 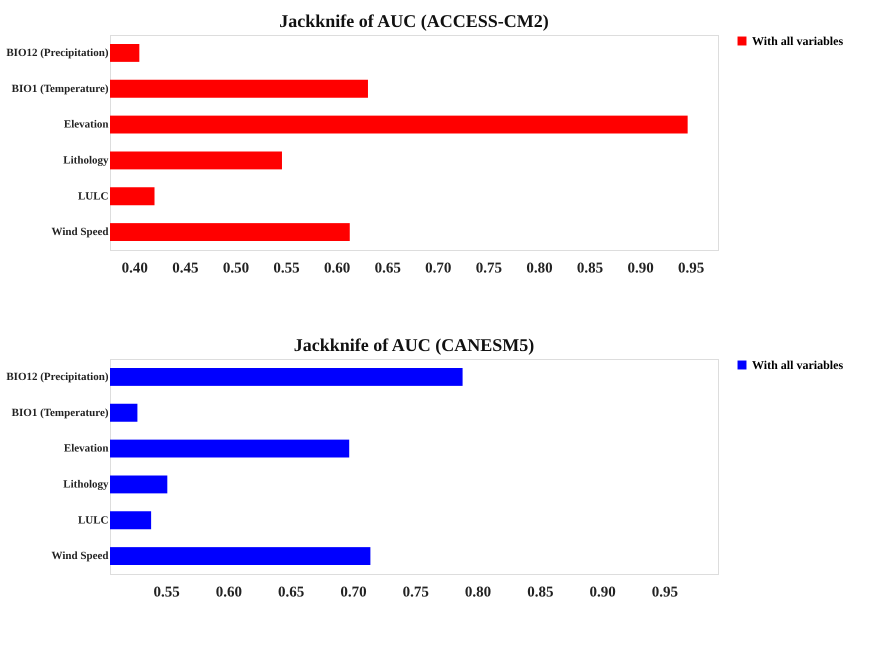 What do you see at coordinates (414, 345) in the screenshot?
I see `chart-title: Jackknife of AUC (CANESM5)` at bounding box center [414, 345].